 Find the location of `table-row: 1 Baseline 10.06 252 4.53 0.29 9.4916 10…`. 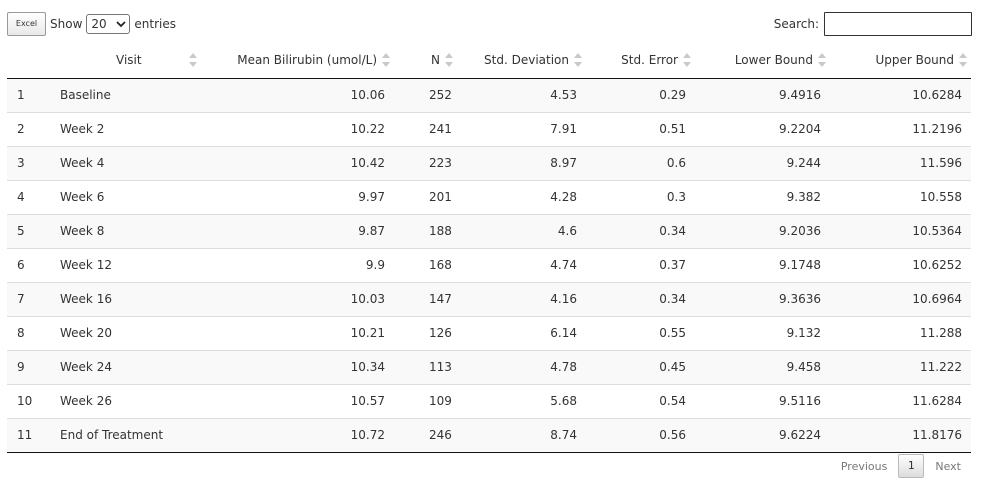

table-row: 1 Baseline 10.06 252 4.53 0.29 9.4916 10… is located at coordinates (489, 95).